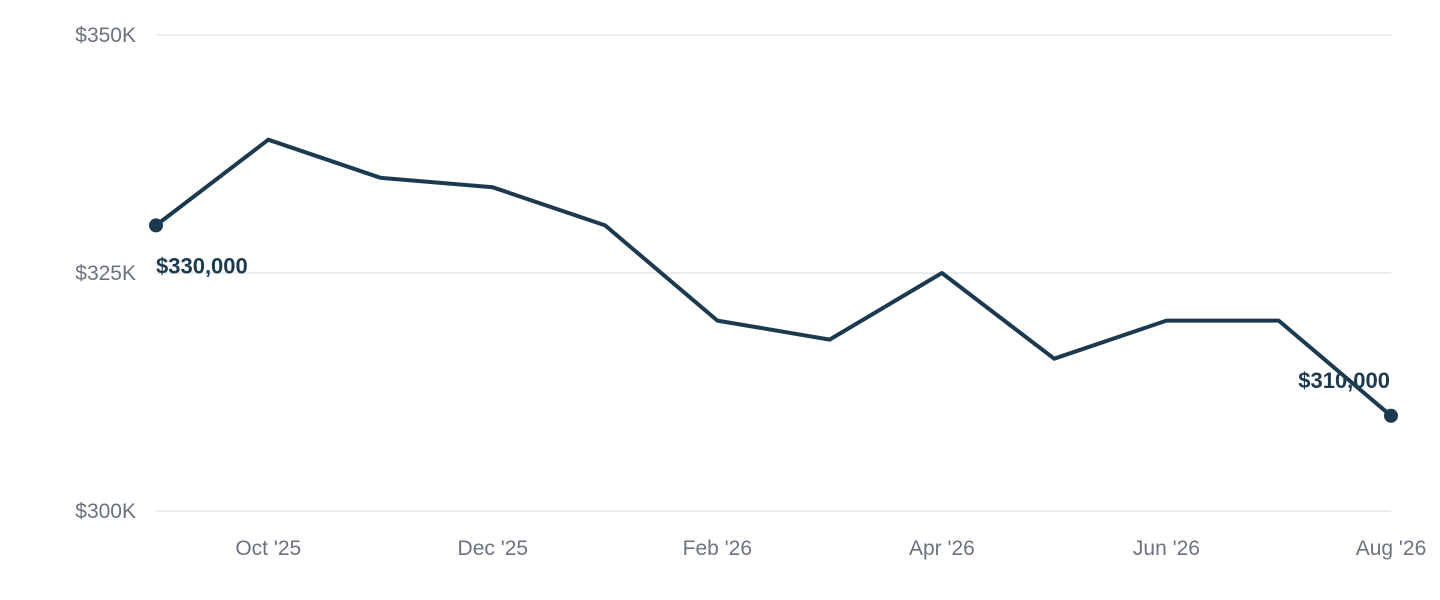  I want to click on x-tick-label: Aug '26, so click(1391, 548).